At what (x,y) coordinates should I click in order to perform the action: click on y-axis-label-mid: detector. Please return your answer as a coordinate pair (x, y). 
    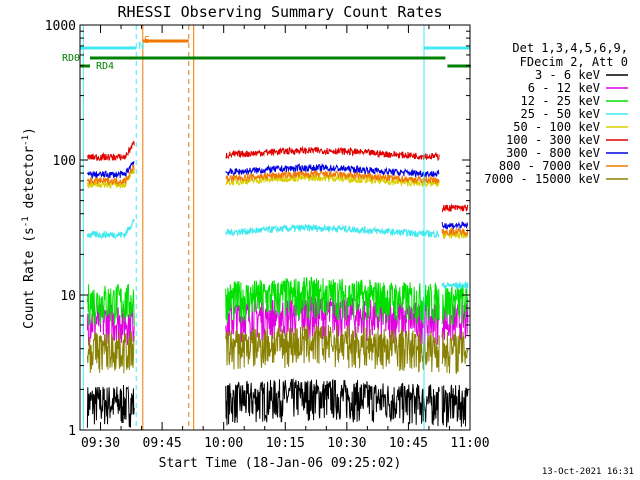
    Looking at the image, I should click on (29, 181).